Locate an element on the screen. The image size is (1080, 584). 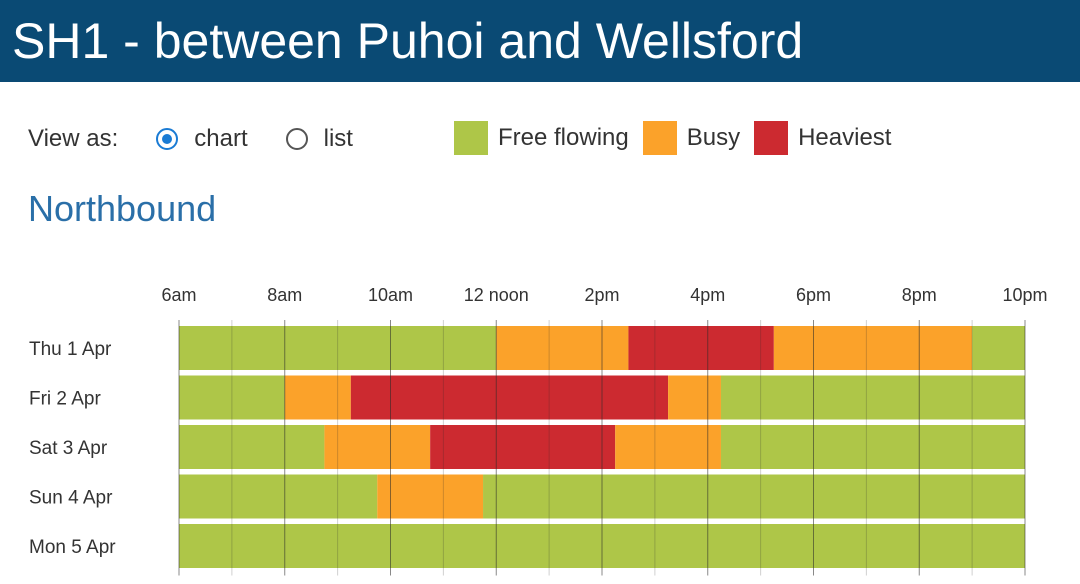
legend-item-free: Free flowing is located at coordinates (541, 138).